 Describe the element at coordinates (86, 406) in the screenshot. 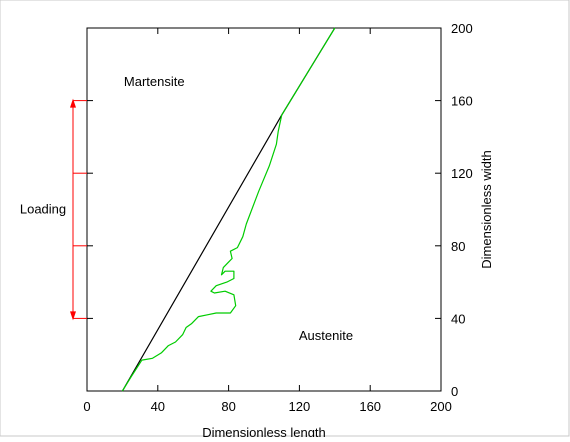

I see `x-tick-label: 0` at that location.